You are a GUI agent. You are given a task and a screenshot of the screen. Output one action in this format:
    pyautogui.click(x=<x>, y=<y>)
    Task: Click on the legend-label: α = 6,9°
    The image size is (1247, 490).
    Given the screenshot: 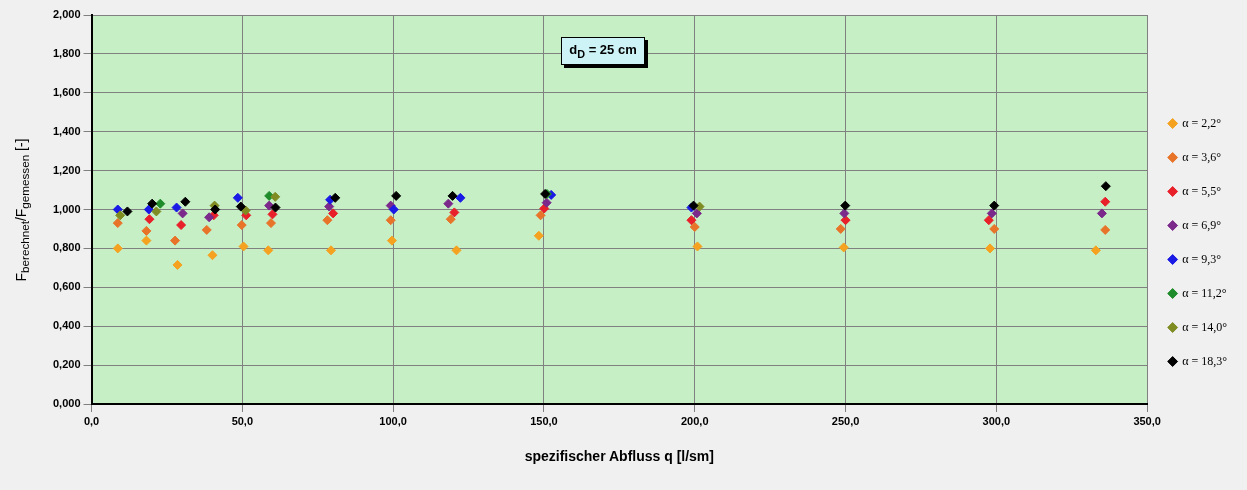 What is the action you would take?
    pyautogui.click(x=1202, y=224)
    